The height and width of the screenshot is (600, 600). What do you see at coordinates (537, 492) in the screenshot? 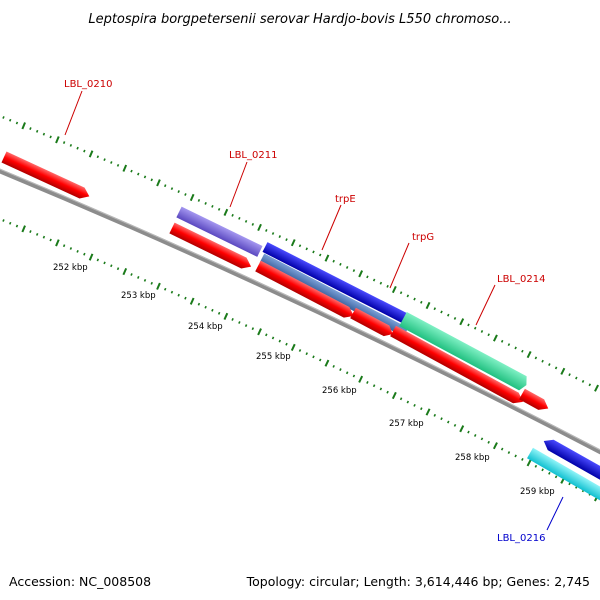
I see `tick-label-259: 259 kbp` at bounding box center [537, 492].